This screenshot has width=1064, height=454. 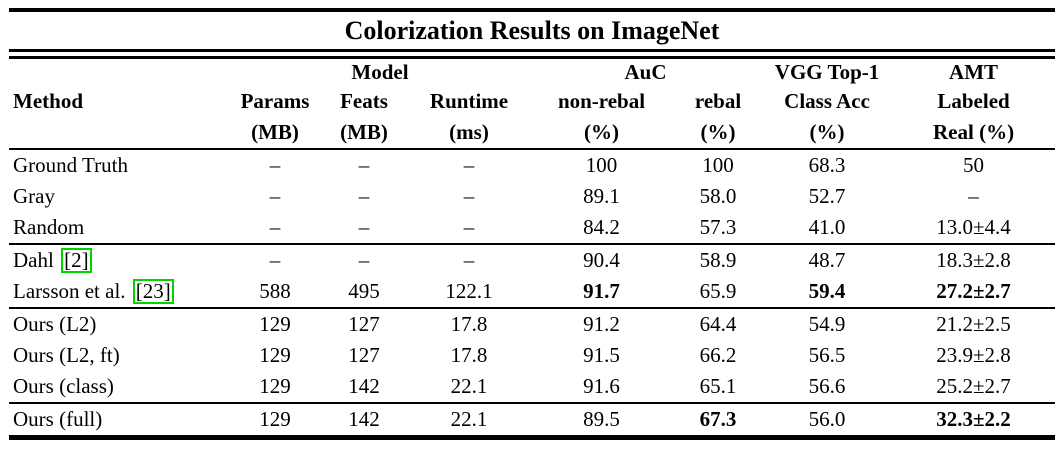 What do you see at coordinates (120, 355) in the screenshot?
I see `method-cell: Ours (L2, ft)` at bounding box center [120, 355].